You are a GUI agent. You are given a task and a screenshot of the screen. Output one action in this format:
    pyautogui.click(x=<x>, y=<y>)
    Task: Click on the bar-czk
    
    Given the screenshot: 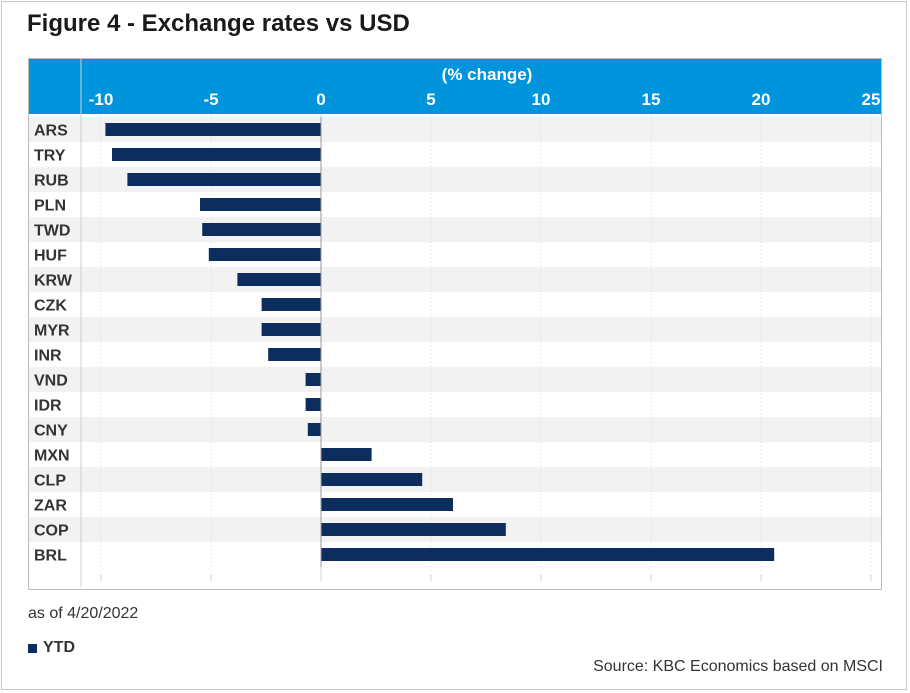 What is the action you would take?
    pyautogui.click(x=291, y=304)
    